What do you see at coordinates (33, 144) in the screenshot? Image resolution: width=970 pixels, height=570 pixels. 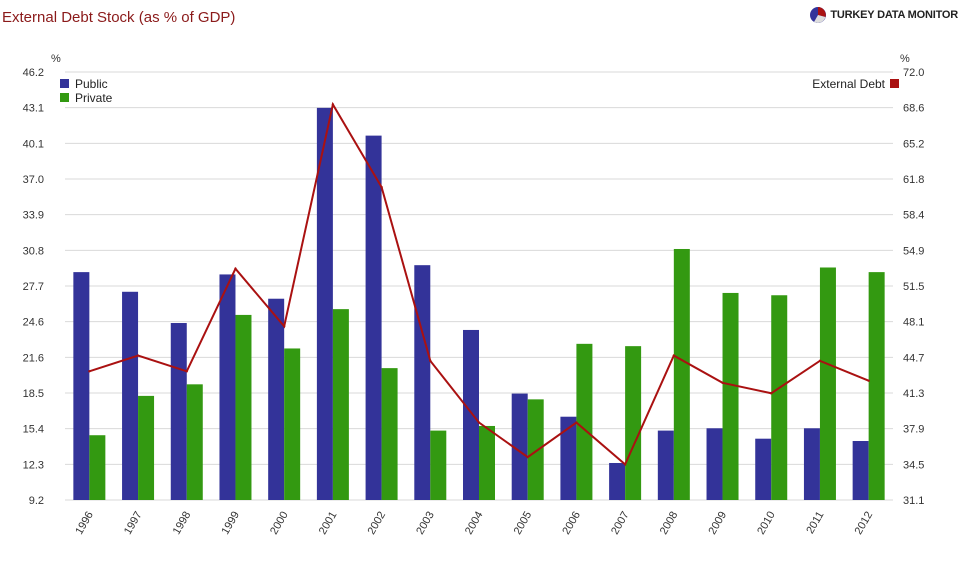 I see `y-left-tick-label: 40.1` at bounding box center [33, 144].